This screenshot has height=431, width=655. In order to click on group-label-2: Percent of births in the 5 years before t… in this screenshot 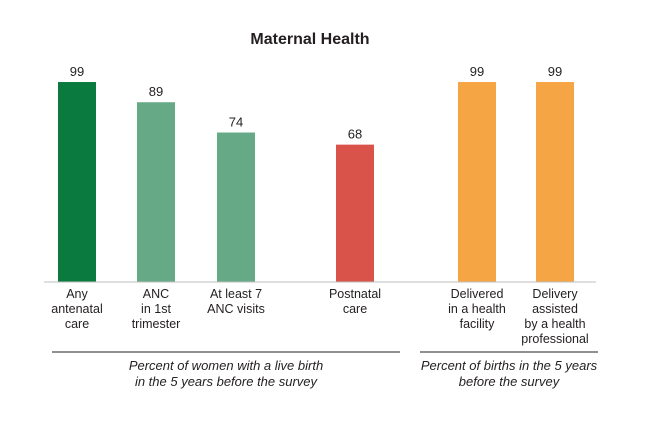, I will do `click(509, 373)`.